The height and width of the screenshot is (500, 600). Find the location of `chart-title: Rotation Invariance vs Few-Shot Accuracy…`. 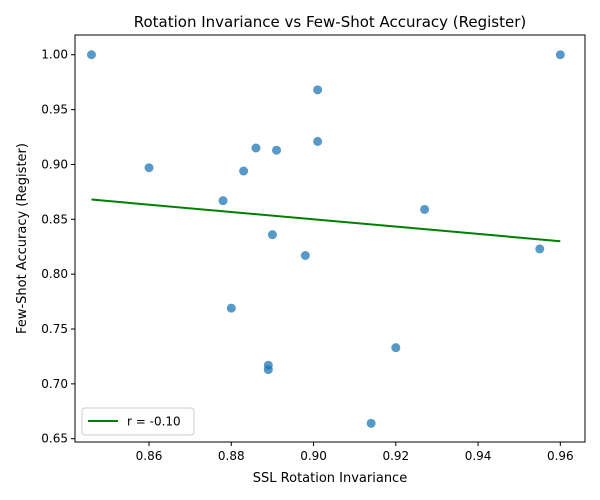

chart-title: Rotation Invariance vs Few-Shot Accuracy… is located at coordinates (330, 22).